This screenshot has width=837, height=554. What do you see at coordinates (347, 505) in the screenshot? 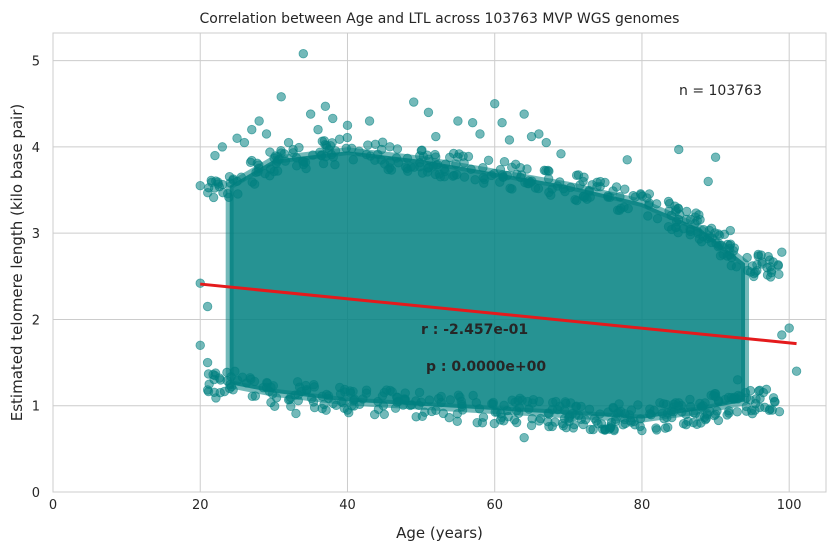
I see `x-tick-label: 40` at bounding box center [347, 505].